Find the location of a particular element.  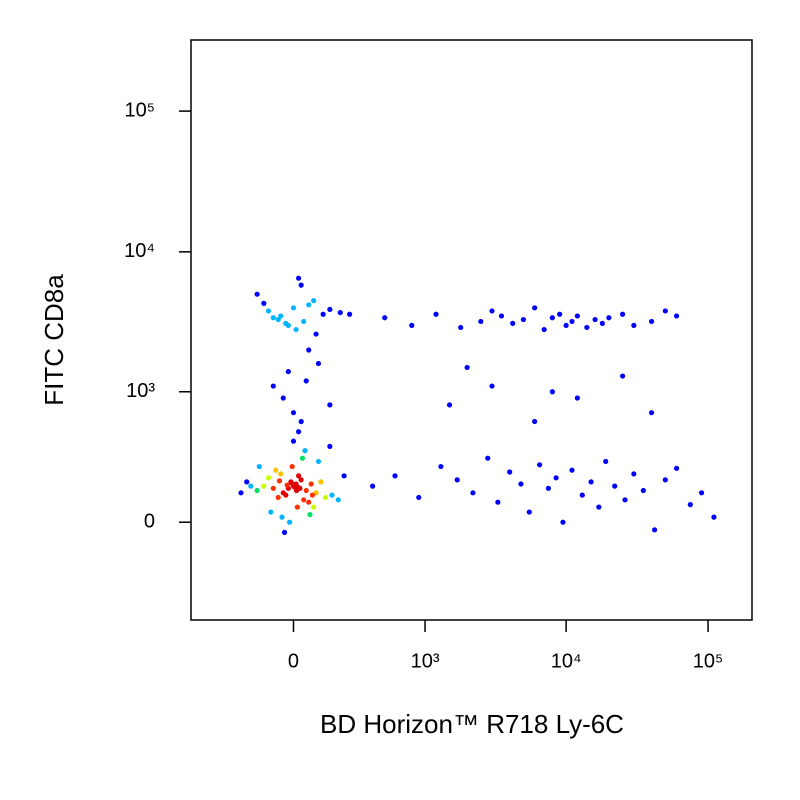

x-tick-label: 10⁵ is located at coordinates (708, 661).